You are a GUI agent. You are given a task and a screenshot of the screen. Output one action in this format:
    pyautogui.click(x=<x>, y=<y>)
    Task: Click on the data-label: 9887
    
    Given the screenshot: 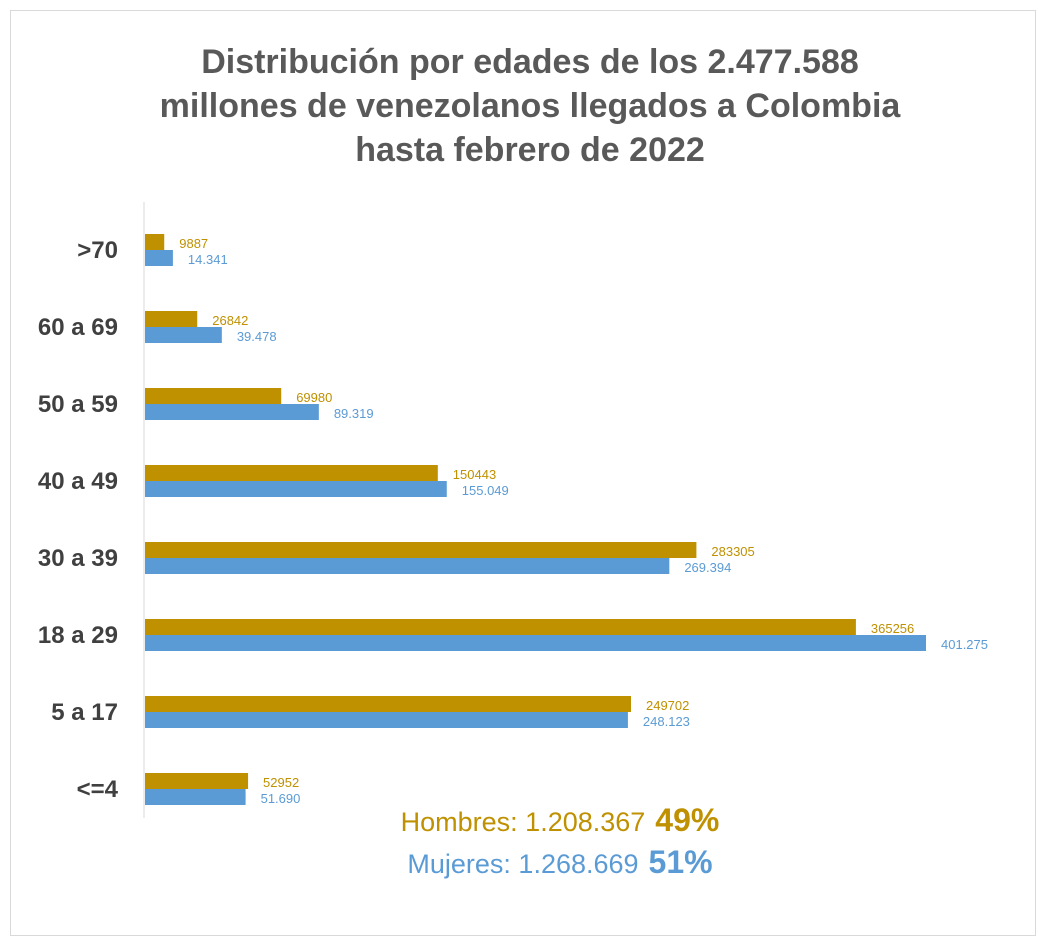 What is the action you would take?
    pyautogui.click(x=193, y=243)
    